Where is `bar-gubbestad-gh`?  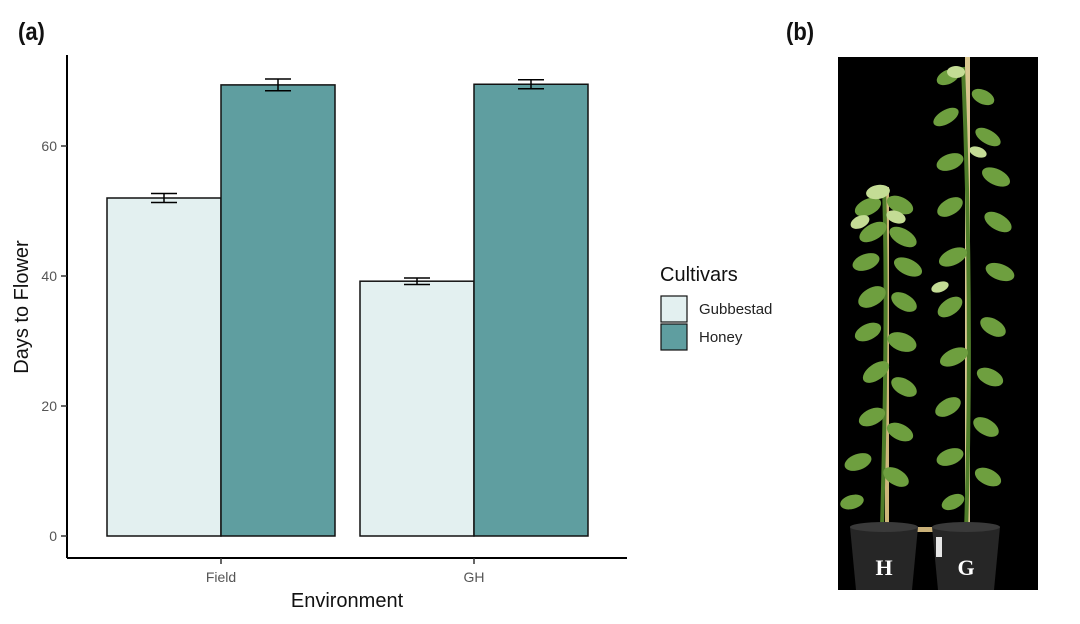
bar-gubbestad-gh is located at coordinates (417, 408).